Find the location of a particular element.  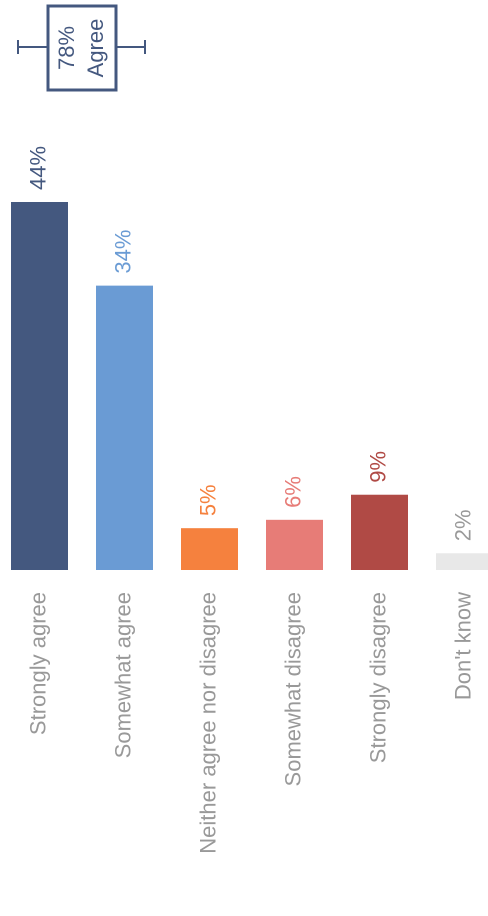

value-label: 44% is located at coordinates (37, 168).